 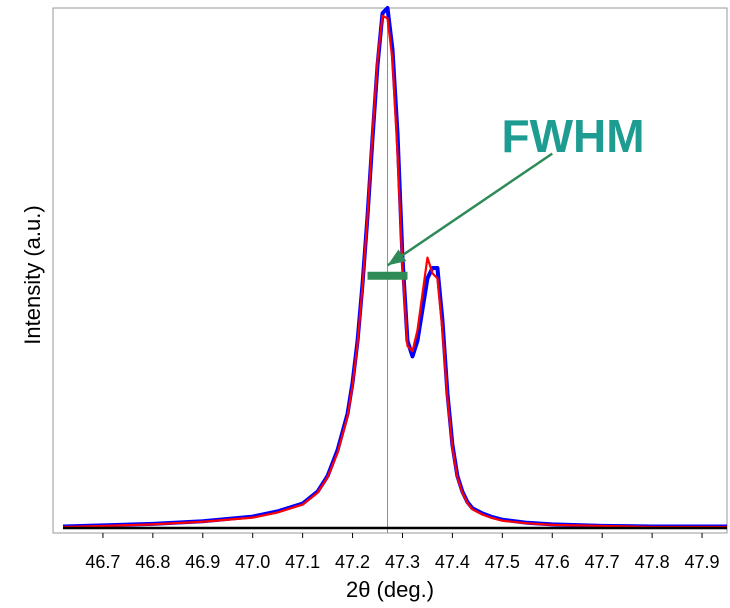 I want to click on x-tick-label: 47.9, so click(x=702, y=562).